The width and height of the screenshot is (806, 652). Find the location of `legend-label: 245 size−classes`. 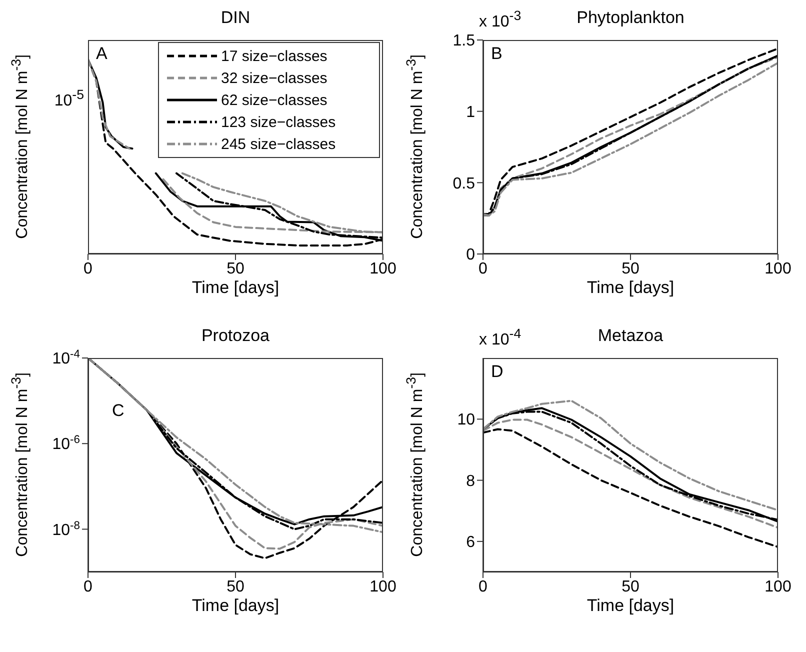

legend-label: 245 size−classes is located at coordinates (278, 144).